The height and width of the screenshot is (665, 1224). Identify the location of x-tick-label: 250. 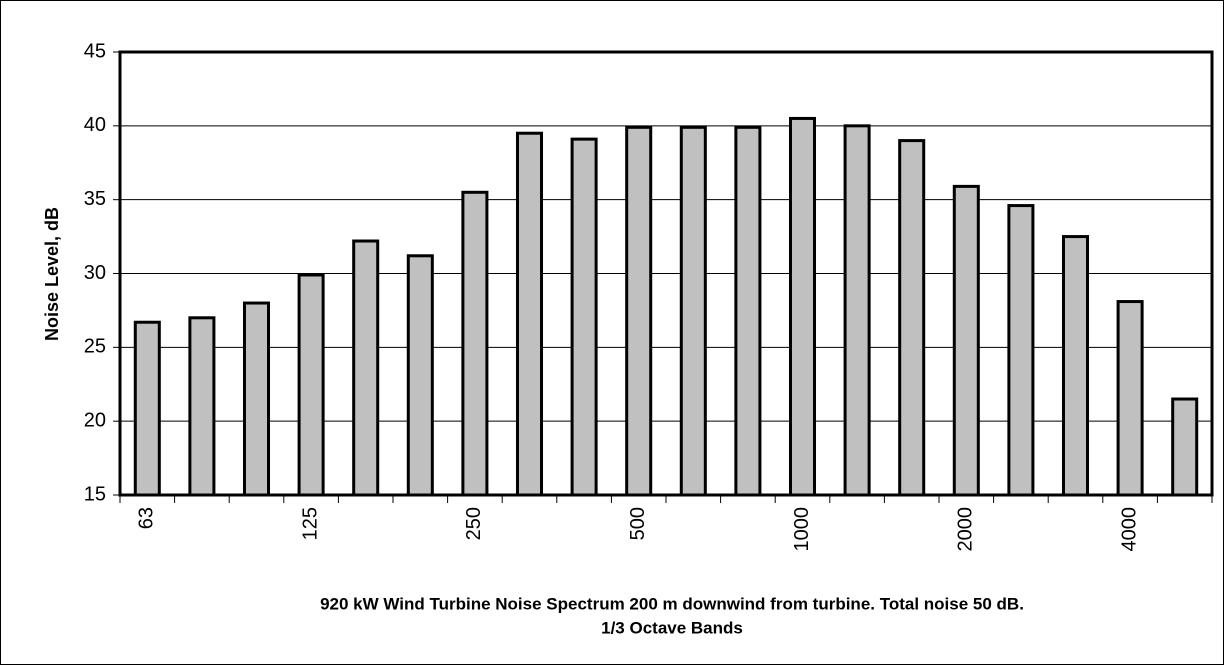
(474, 523).